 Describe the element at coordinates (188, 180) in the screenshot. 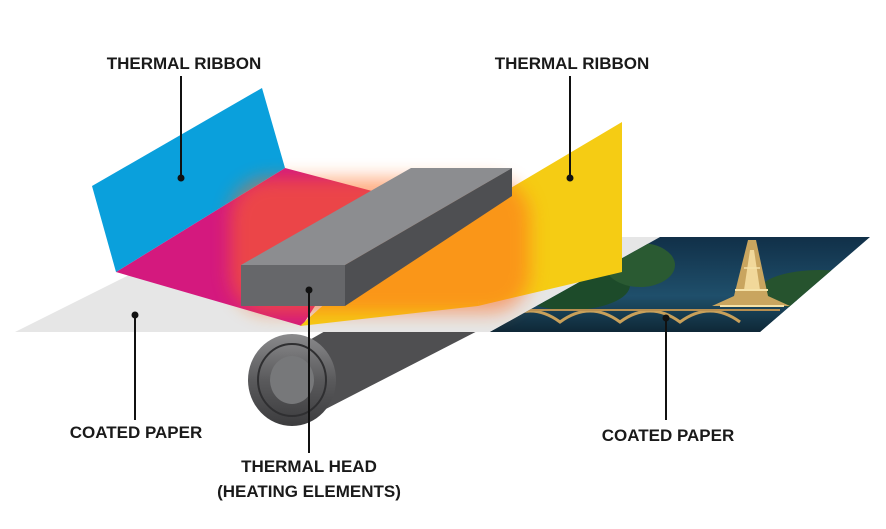

I see `cyan-ribbon` at that location.